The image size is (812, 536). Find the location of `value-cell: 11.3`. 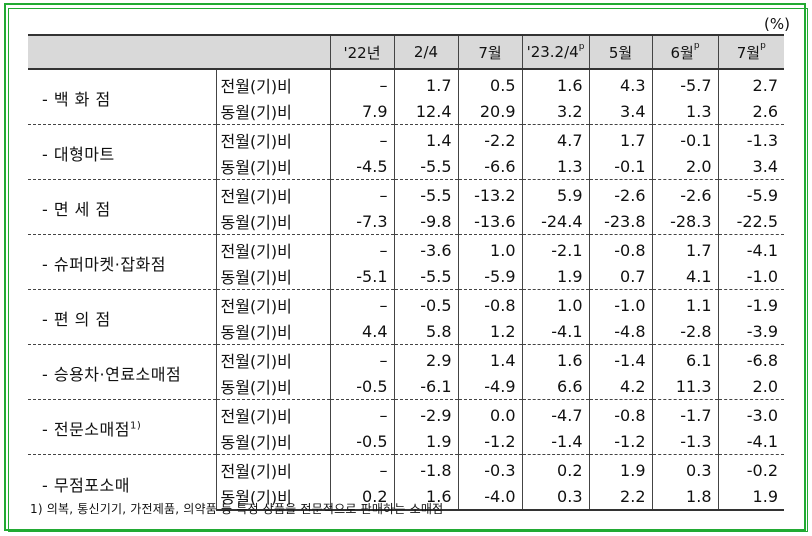

value-cell: 11.3 is located at coordinates (684, 386).